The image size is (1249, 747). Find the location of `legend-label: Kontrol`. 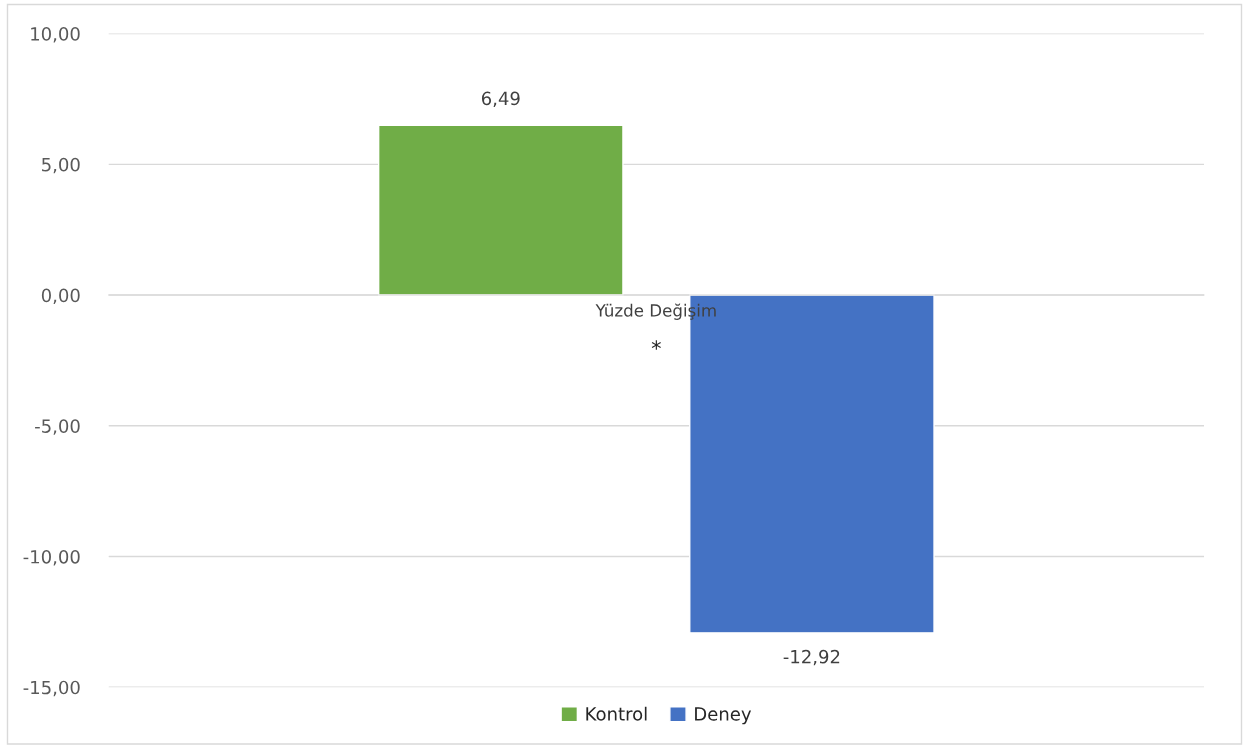

legend-label: Kontrol is located at coordinates (616, 713).